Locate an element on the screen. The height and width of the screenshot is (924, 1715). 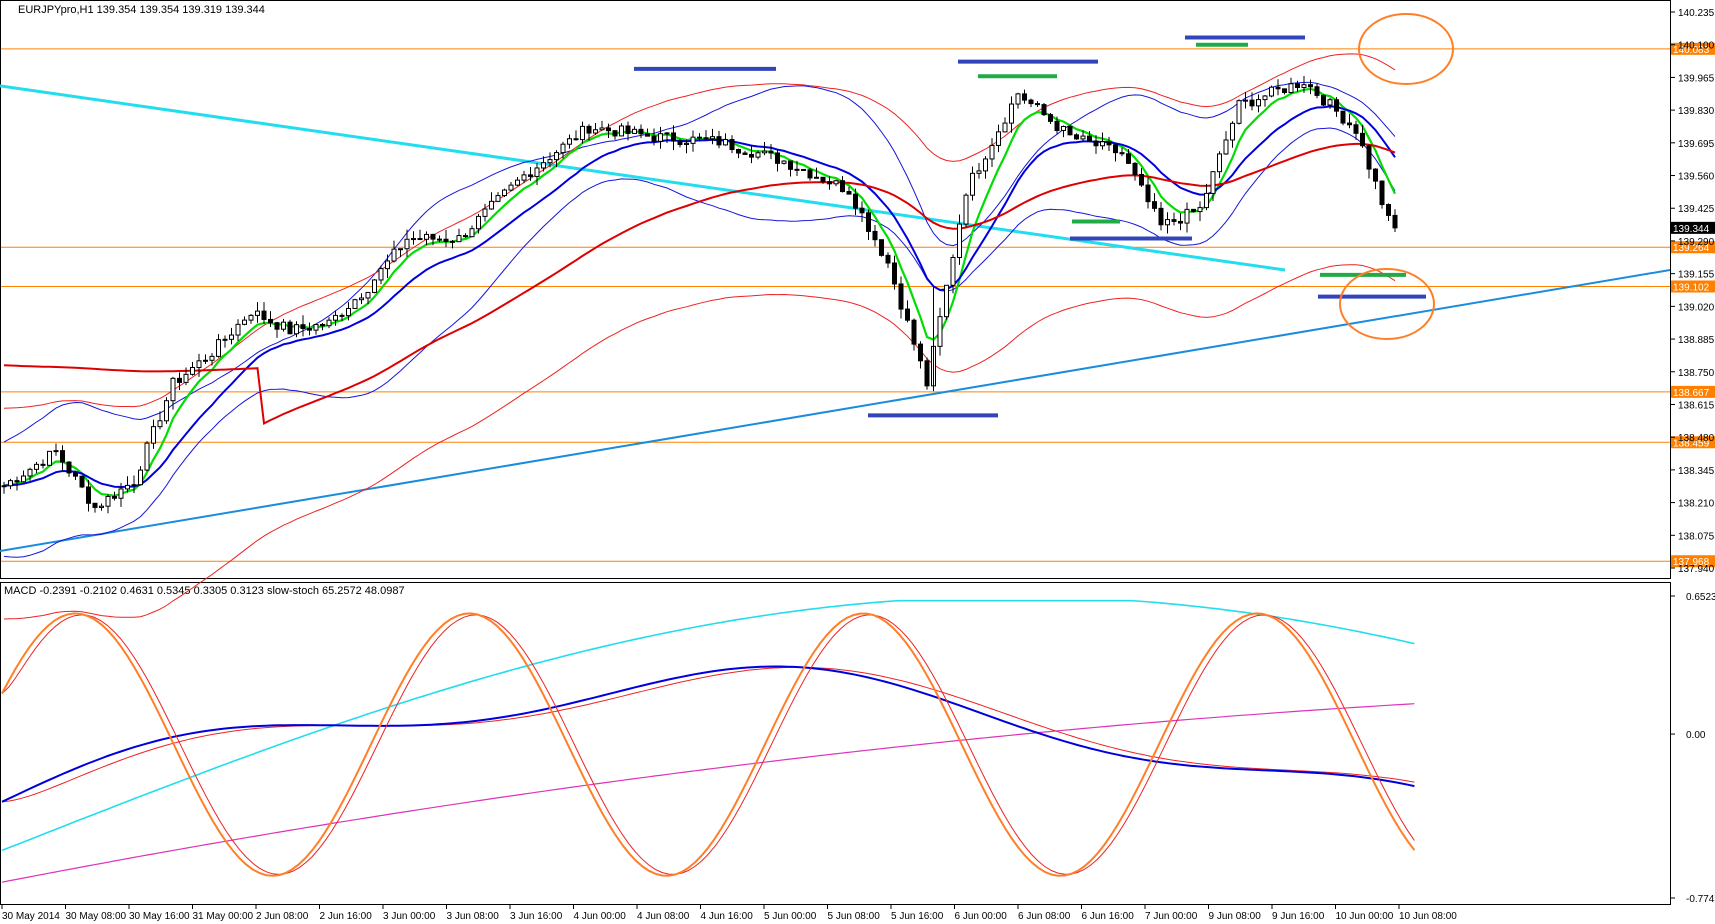
y-tick-label: 139.290 is located at coordinates (1696, 242).